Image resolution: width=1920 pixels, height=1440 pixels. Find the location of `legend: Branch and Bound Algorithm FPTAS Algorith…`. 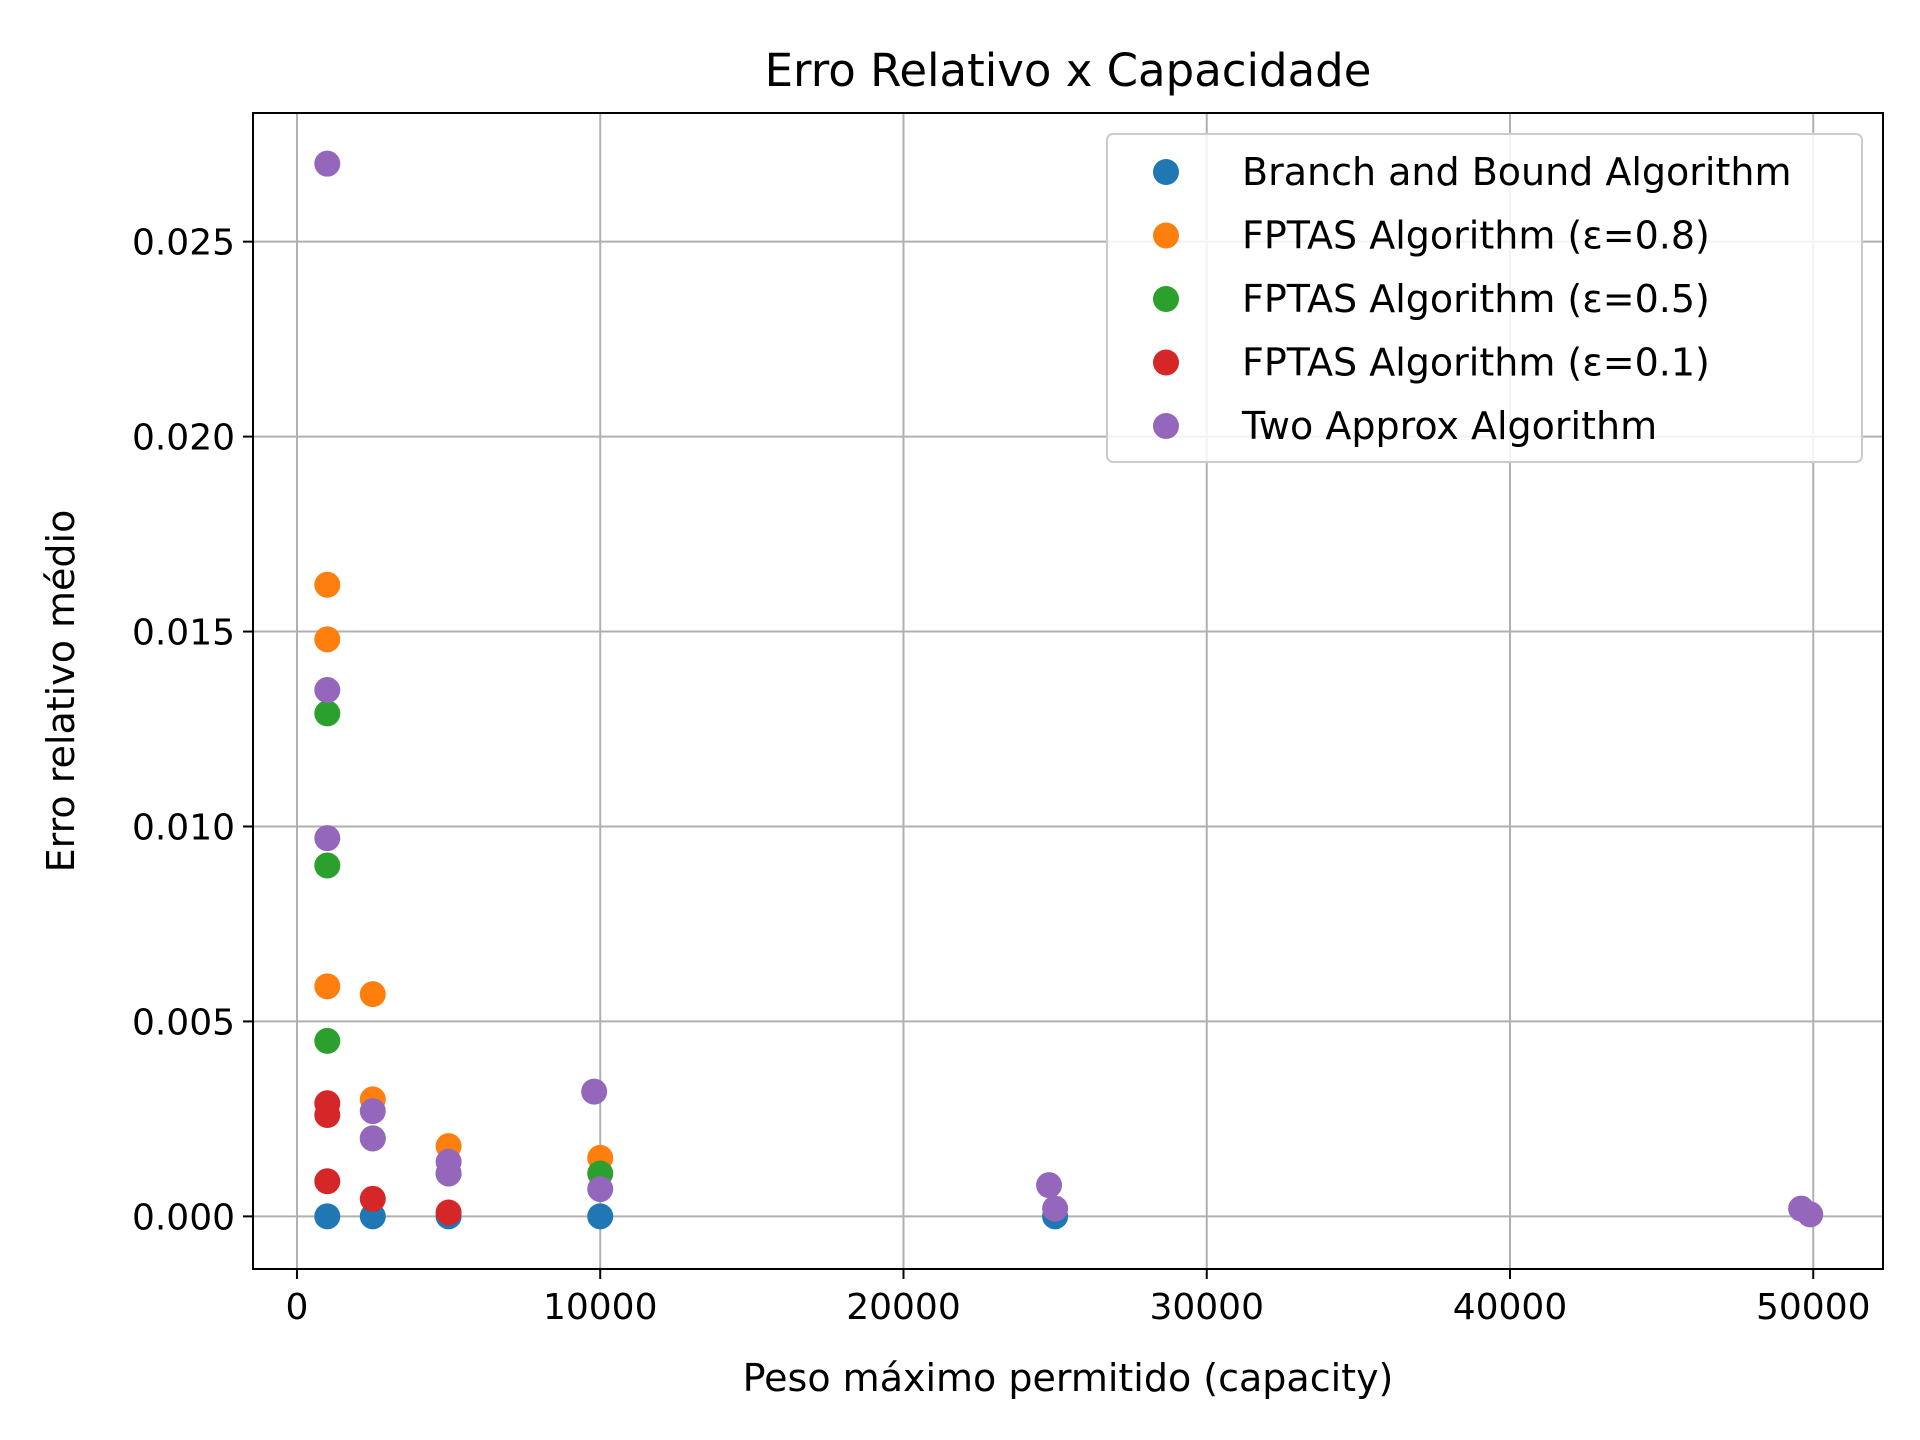

legend: Branch and Bound Algorithm FPTAS Algorith… is located at coordinates (1484, 298).